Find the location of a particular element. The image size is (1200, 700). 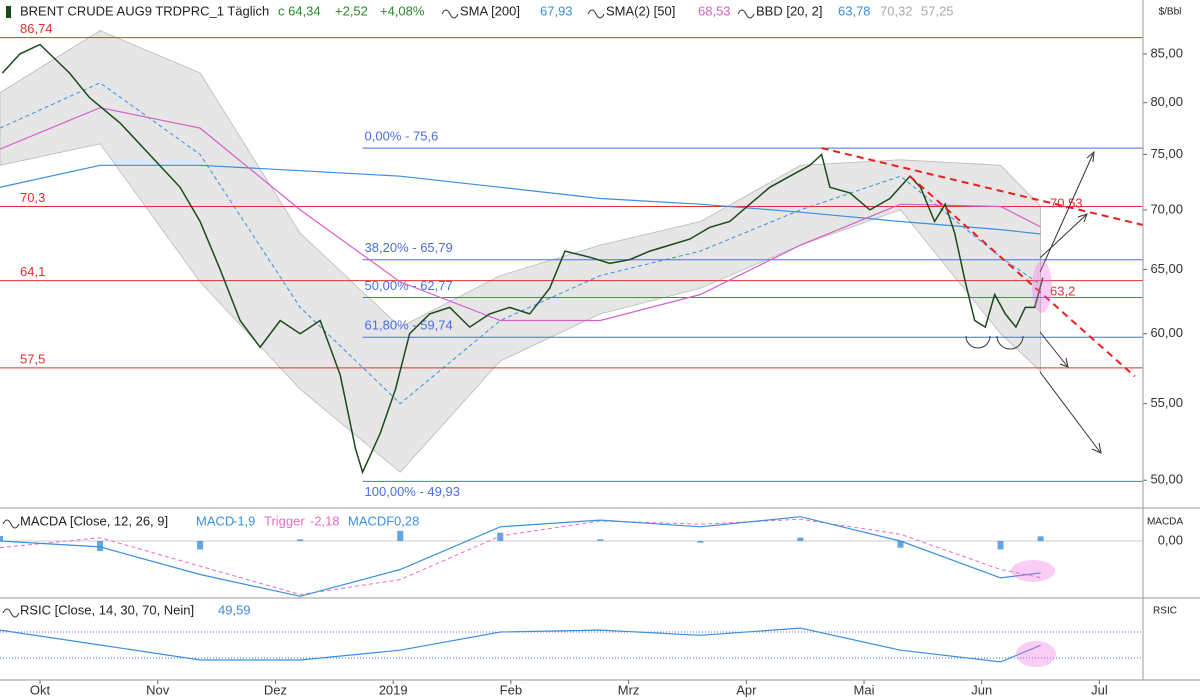

y-tick-label: 75,00 is located at coordinates (1166, 153).